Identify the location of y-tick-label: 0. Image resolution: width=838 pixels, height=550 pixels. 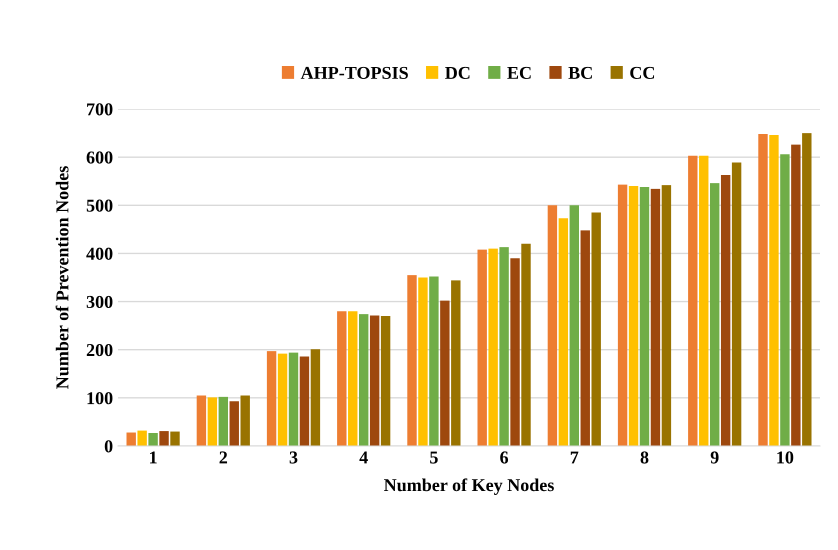
(108, 446).